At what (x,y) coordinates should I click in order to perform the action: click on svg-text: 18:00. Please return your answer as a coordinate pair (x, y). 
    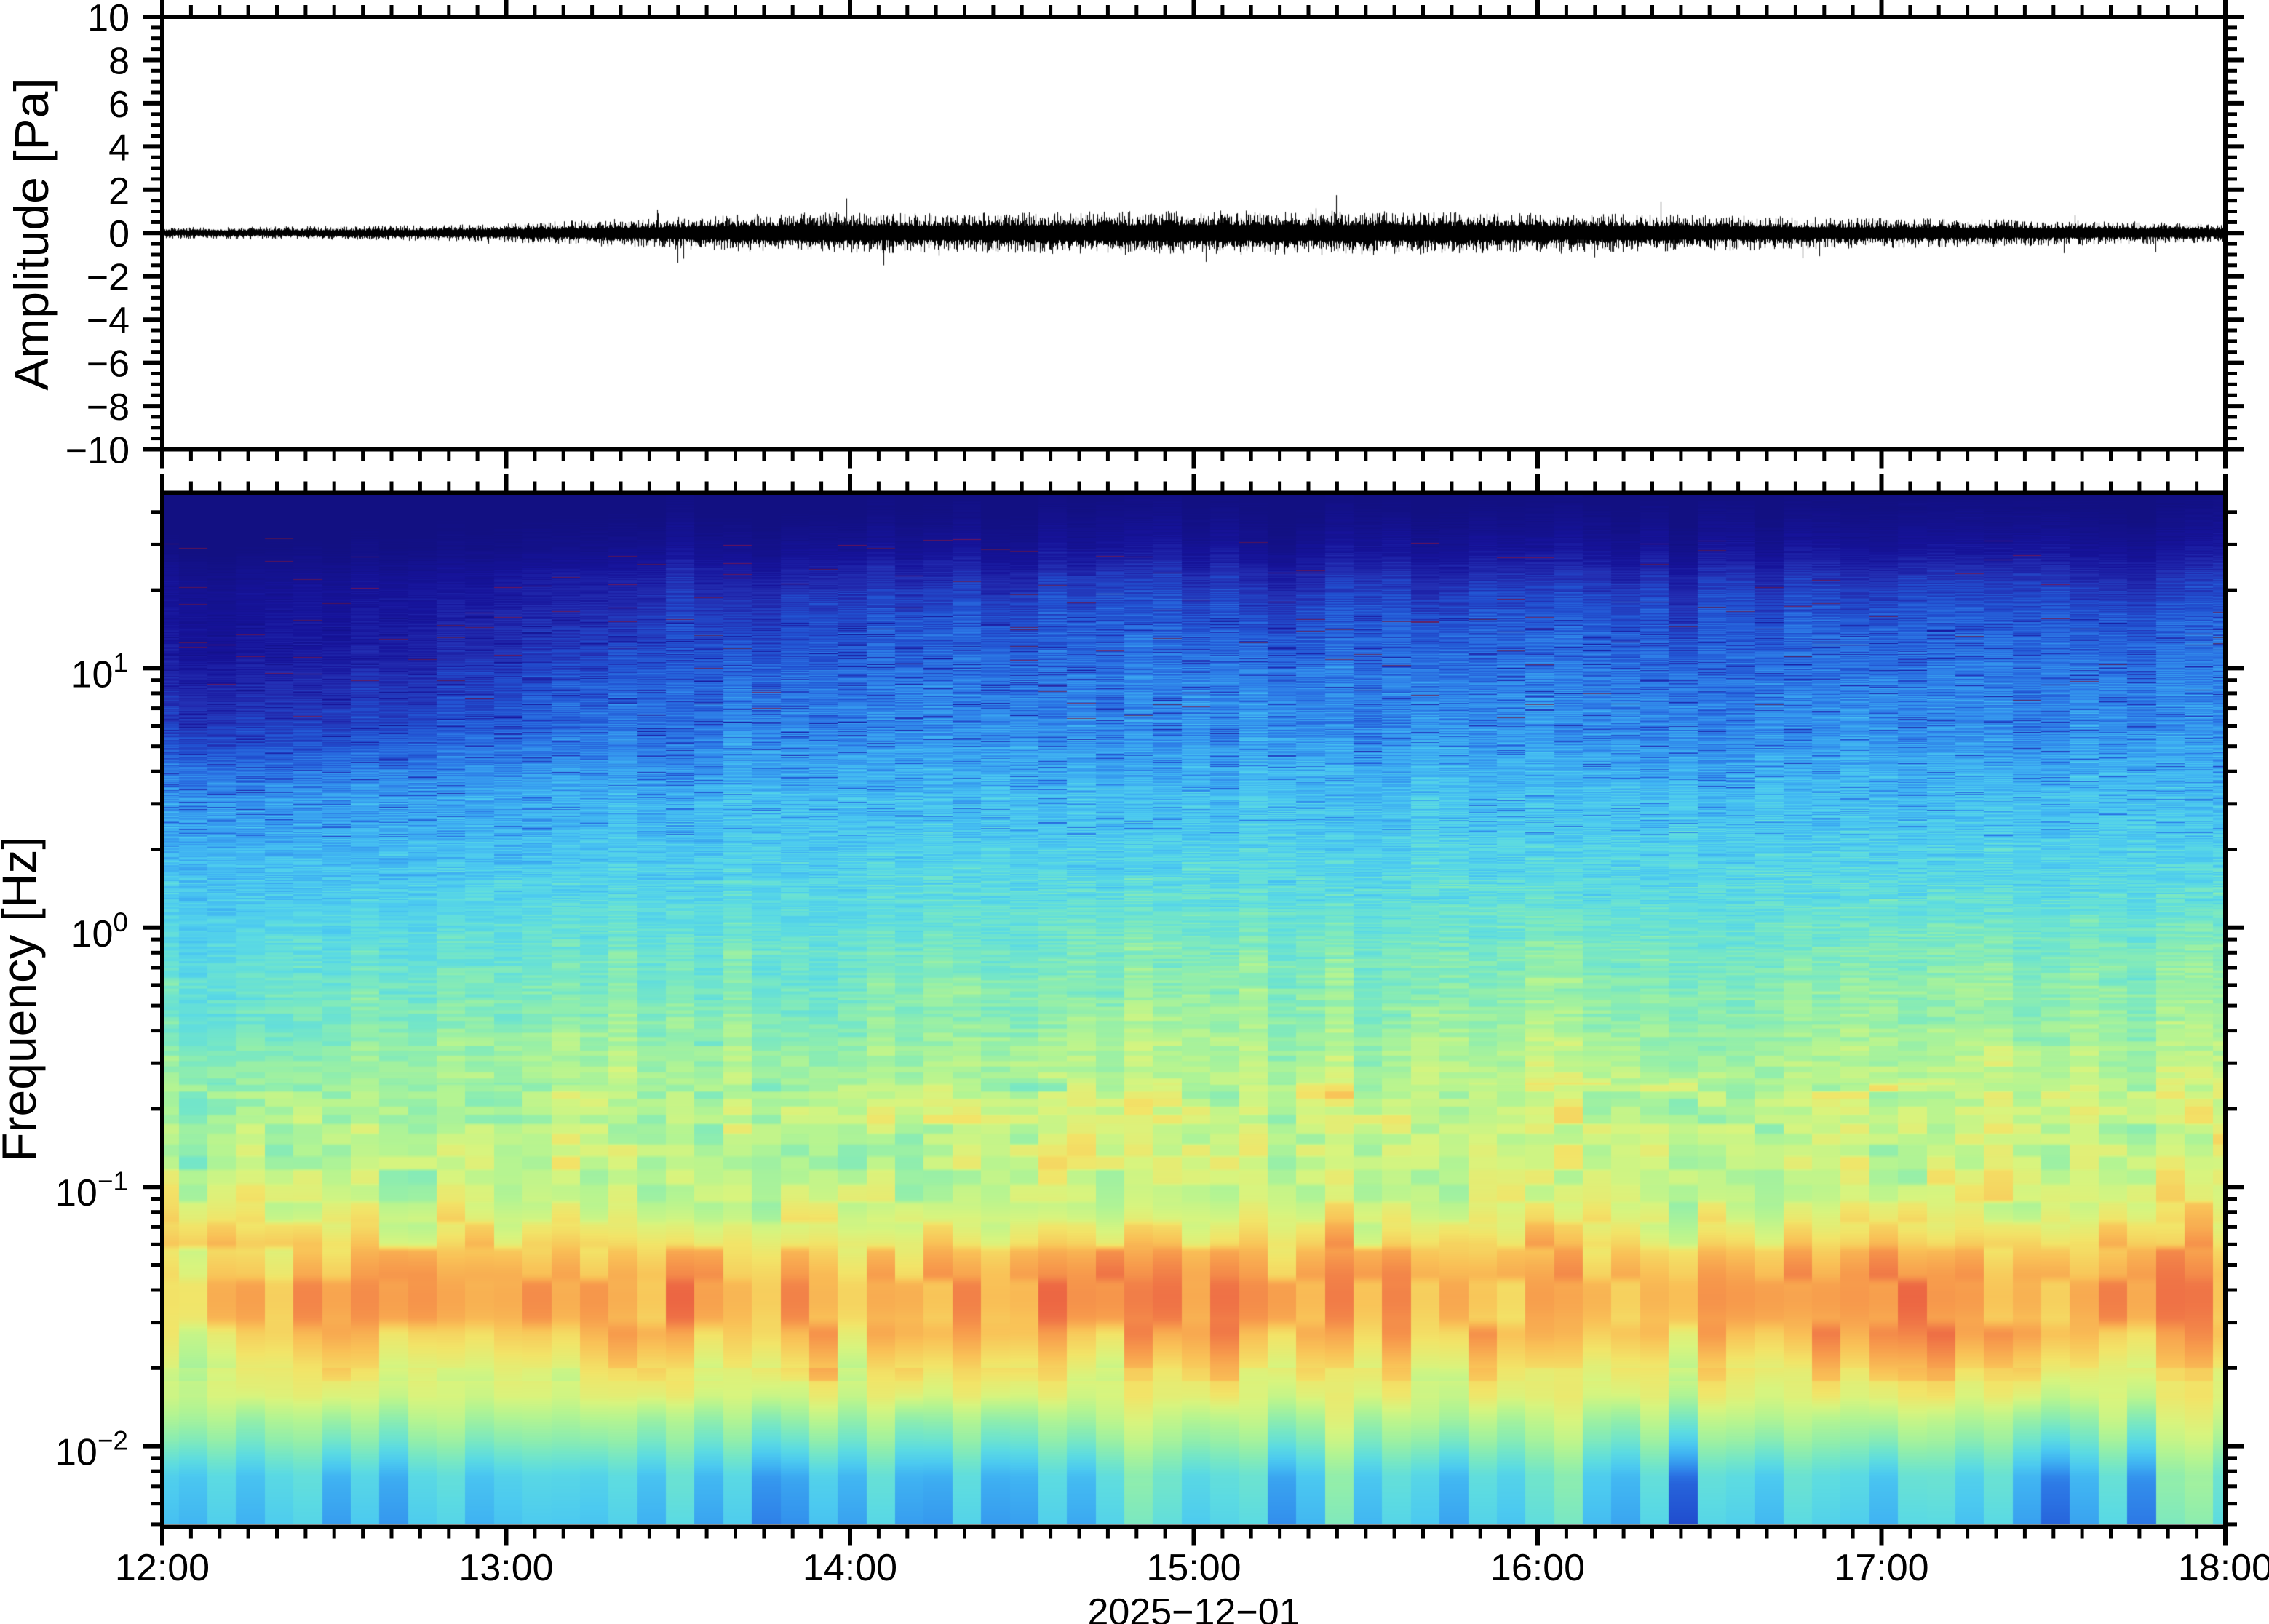
    Looking at the image, I should click on (2223, 1568).